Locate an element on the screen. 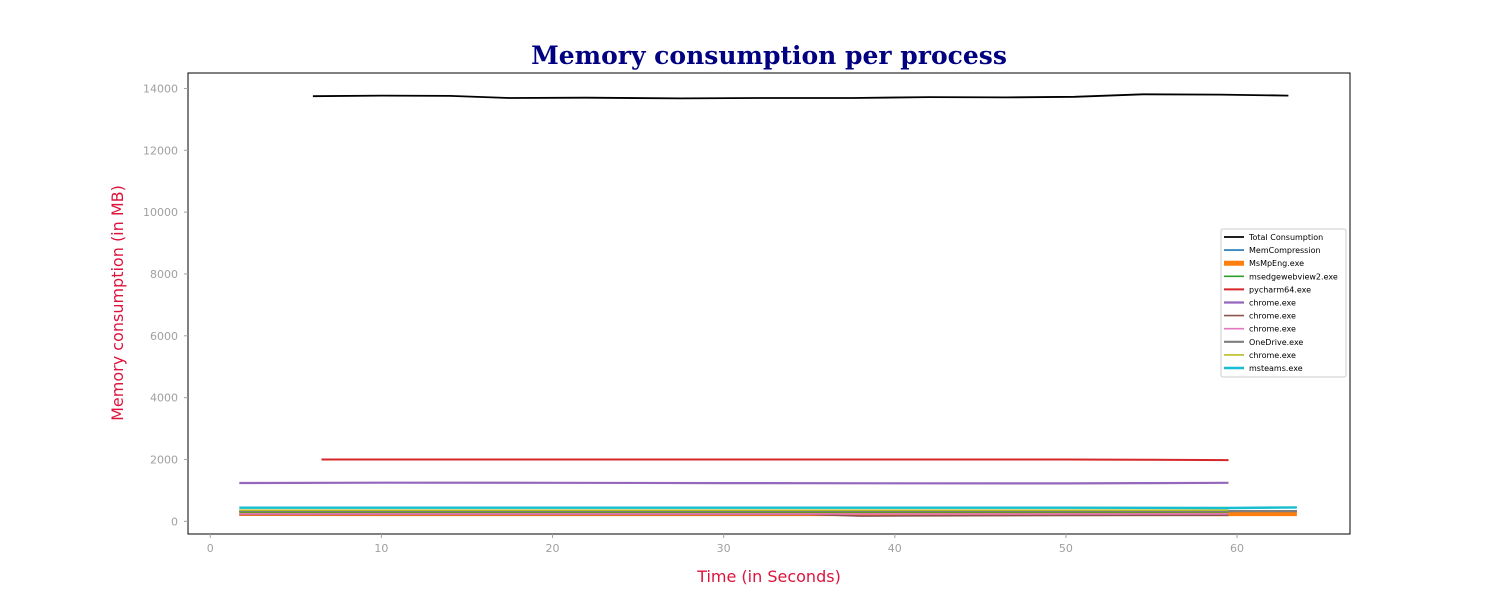 The height and width of the screenshot is (600, 1500). legend-entry: pycharm64.exe is located at coordinates (1280, 289).